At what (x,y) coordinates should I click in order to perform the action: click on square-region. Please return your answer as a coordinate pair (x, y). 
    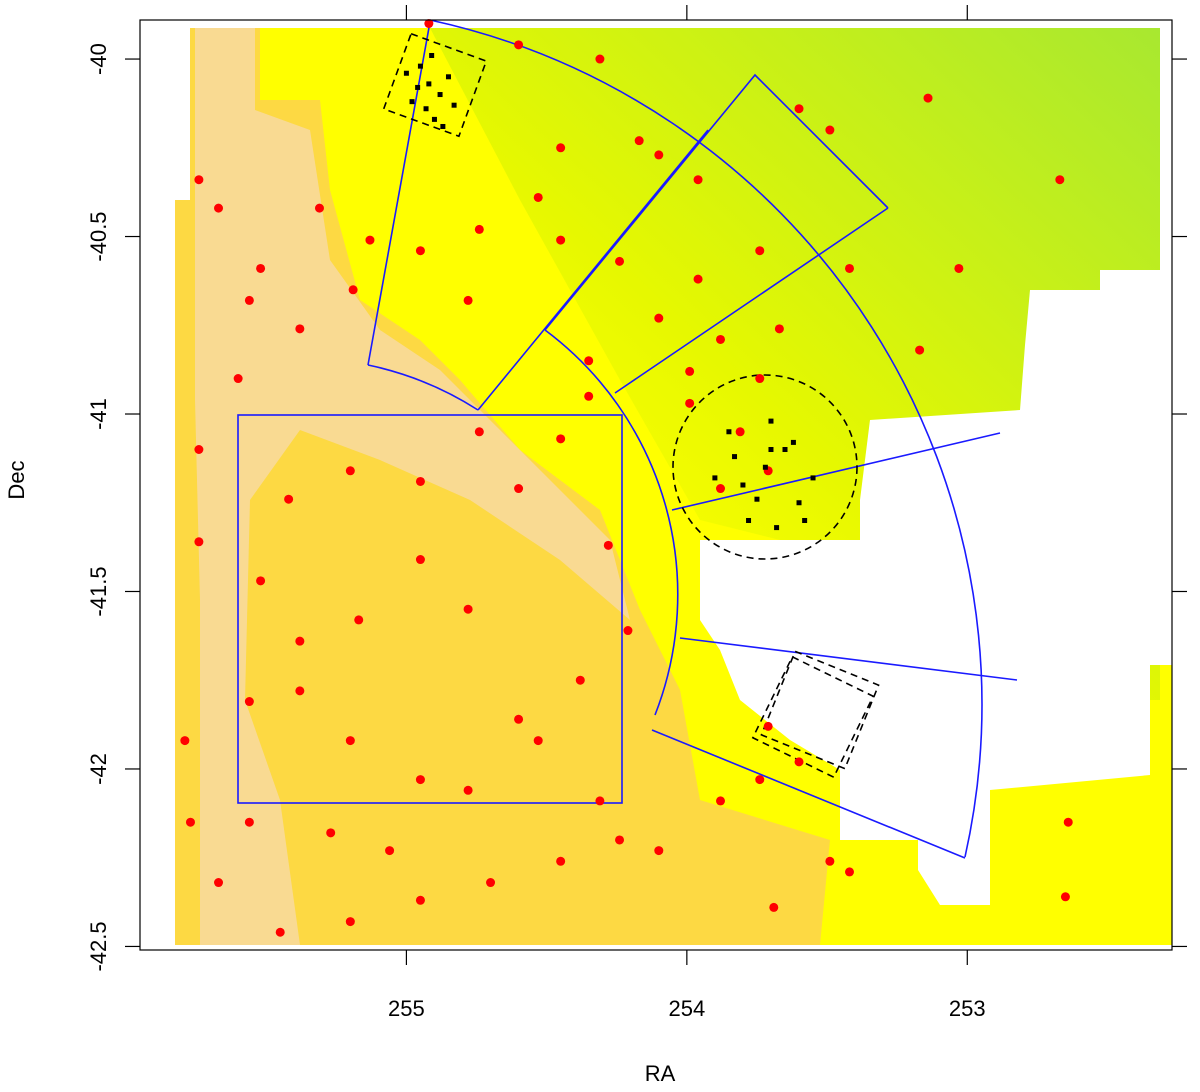
    Looking at the image, I should click on (820, 710).